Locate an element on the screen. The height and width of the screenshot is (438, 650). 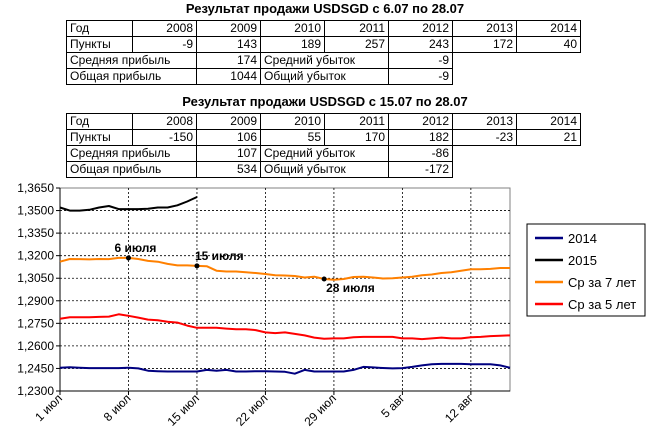
legend-label: 2014 is located at coordinates (582, 238).